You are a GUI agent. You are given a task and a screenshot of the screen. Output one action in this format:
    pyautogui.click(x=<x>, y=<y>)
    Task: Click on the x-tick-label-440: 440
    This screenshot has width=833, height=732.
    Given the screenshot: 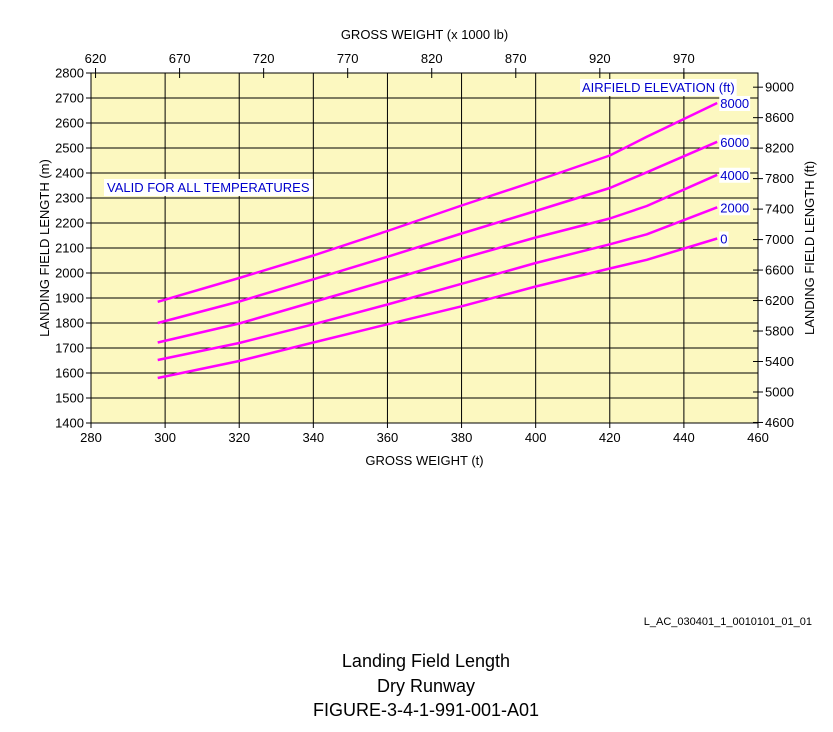 What is the action you would take?
    pyautogui.click(x=684, y=437)
    